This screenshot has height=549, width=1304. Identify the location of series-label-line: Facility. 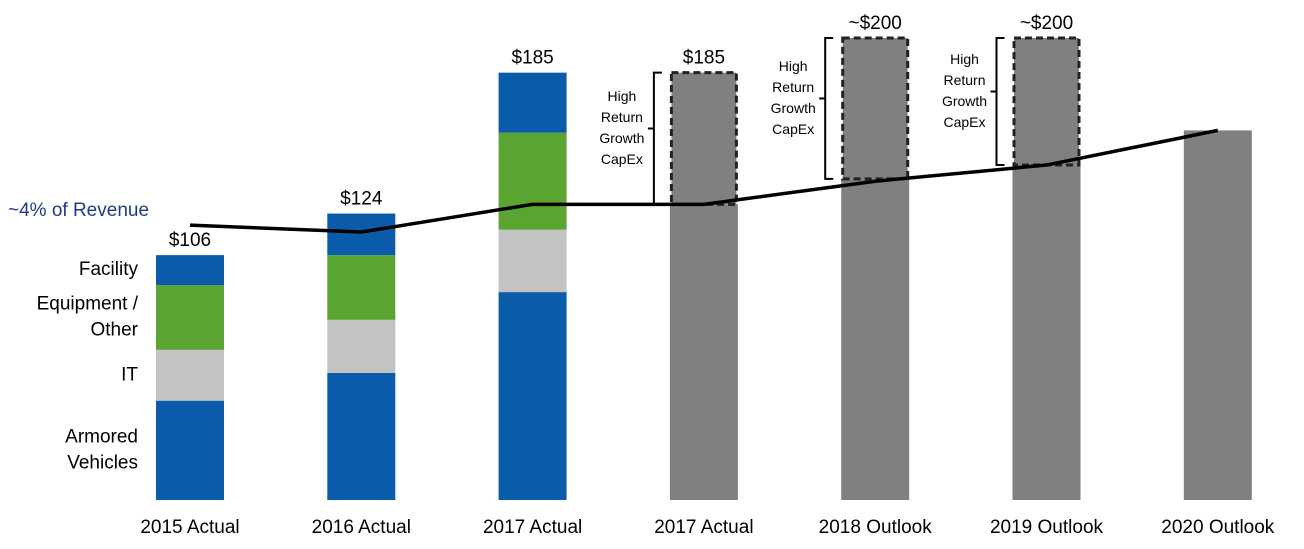
(109, 269).